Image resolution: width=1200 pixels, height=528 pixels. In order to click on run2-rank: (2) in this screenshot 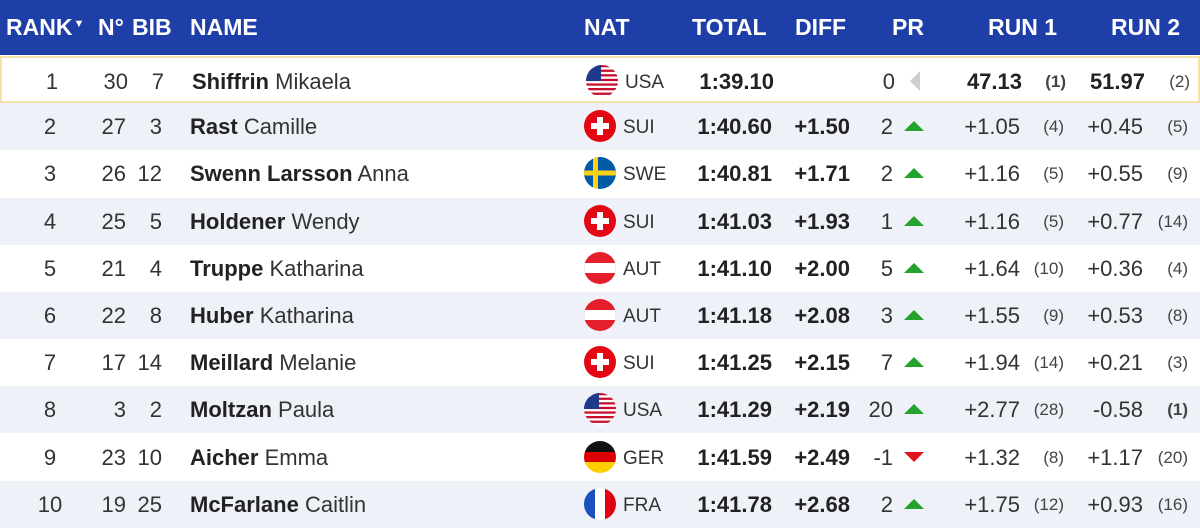, I will do `click(1179, 81)`.